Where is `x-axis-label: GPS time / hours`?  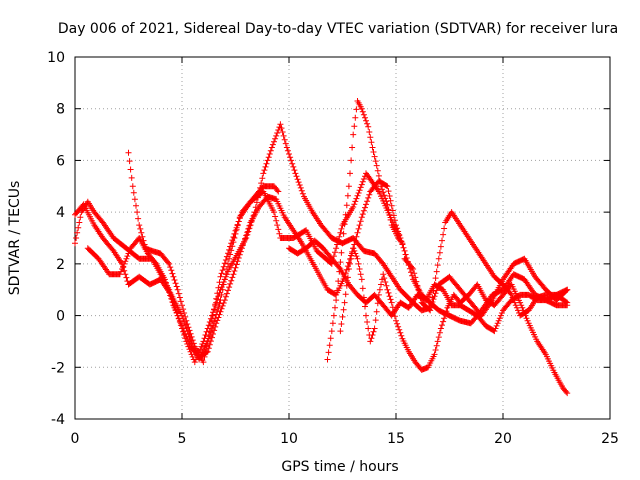 x-axis-label: GPS time / hours is located at coordinates (339, 467).